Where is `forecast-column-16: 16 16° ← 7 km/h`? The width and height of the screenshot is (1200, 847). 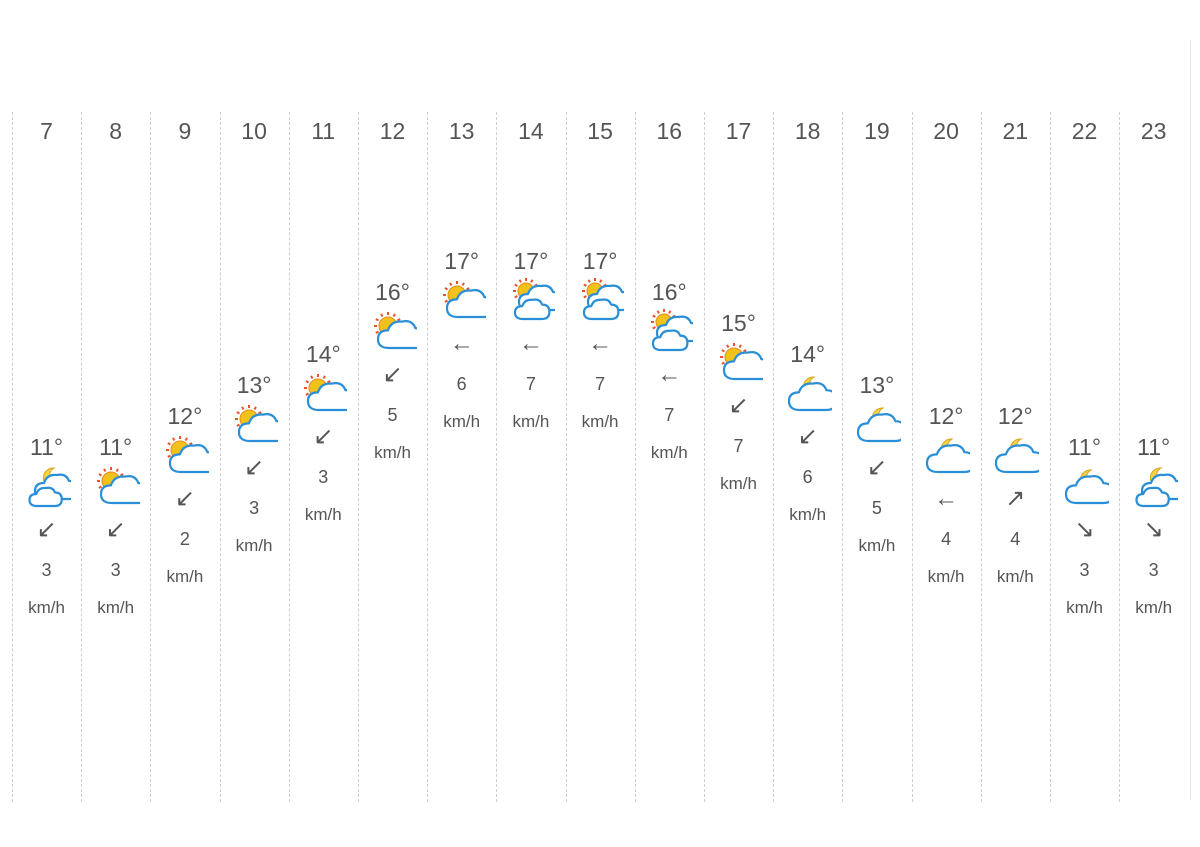 forecast-column-16: 16 16° ← 7 km/h is located at coordinates (669, 457).